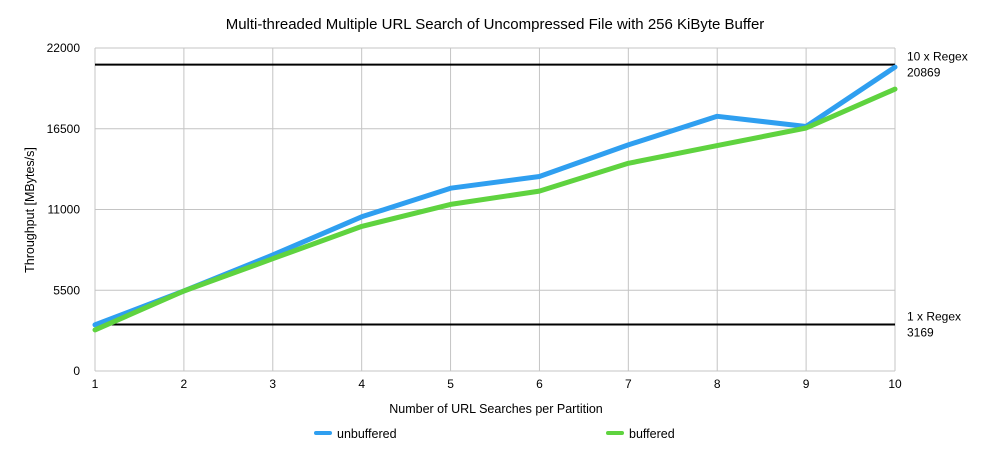 This screenshot has width=981, height=450. Describe the element at coordinates (30, 210) in the screenshot. I see `y-axis-title: Throughput [MBytes/s]` at that location.